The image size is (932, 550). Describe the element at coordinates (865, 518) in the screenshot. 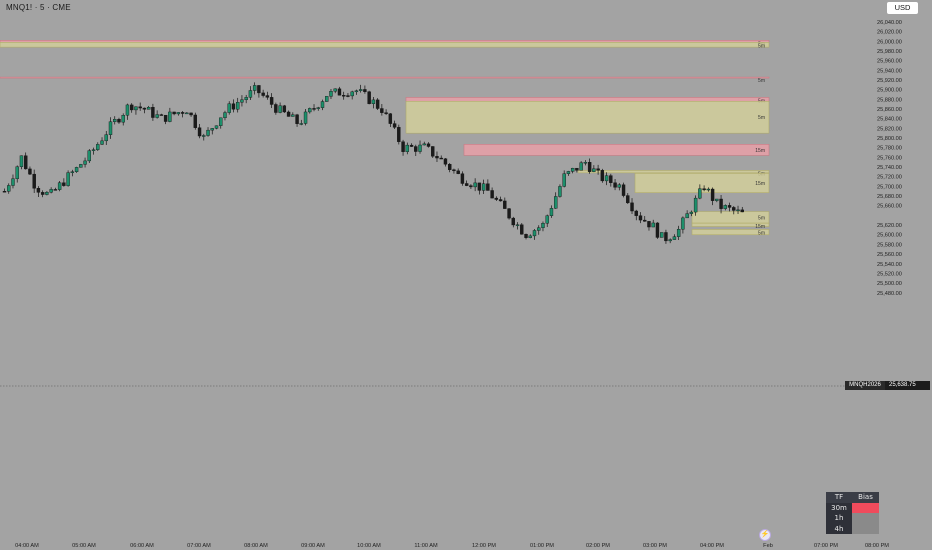

I see `bias-value-1h` at that location.